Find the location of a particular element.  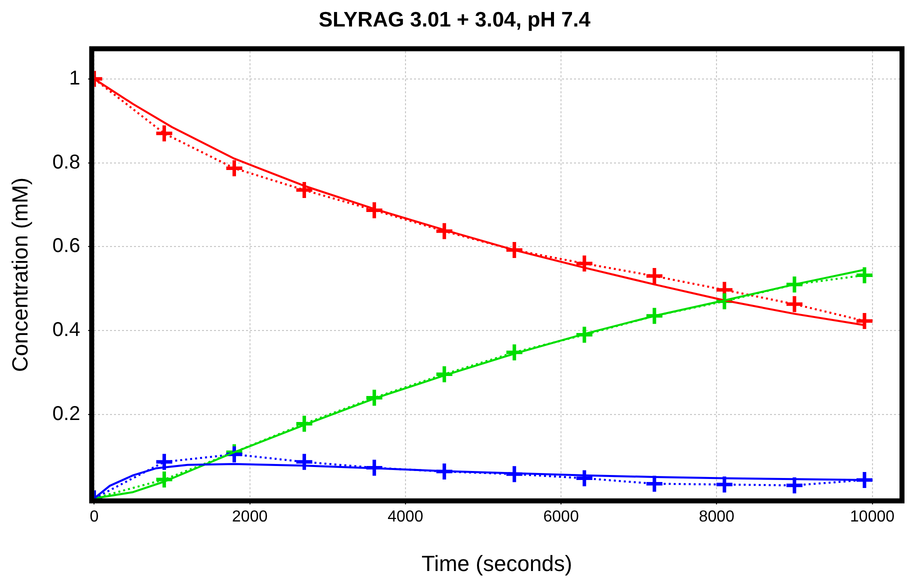

y-tick-label: 0.8 is located at coordinates (66, 162).